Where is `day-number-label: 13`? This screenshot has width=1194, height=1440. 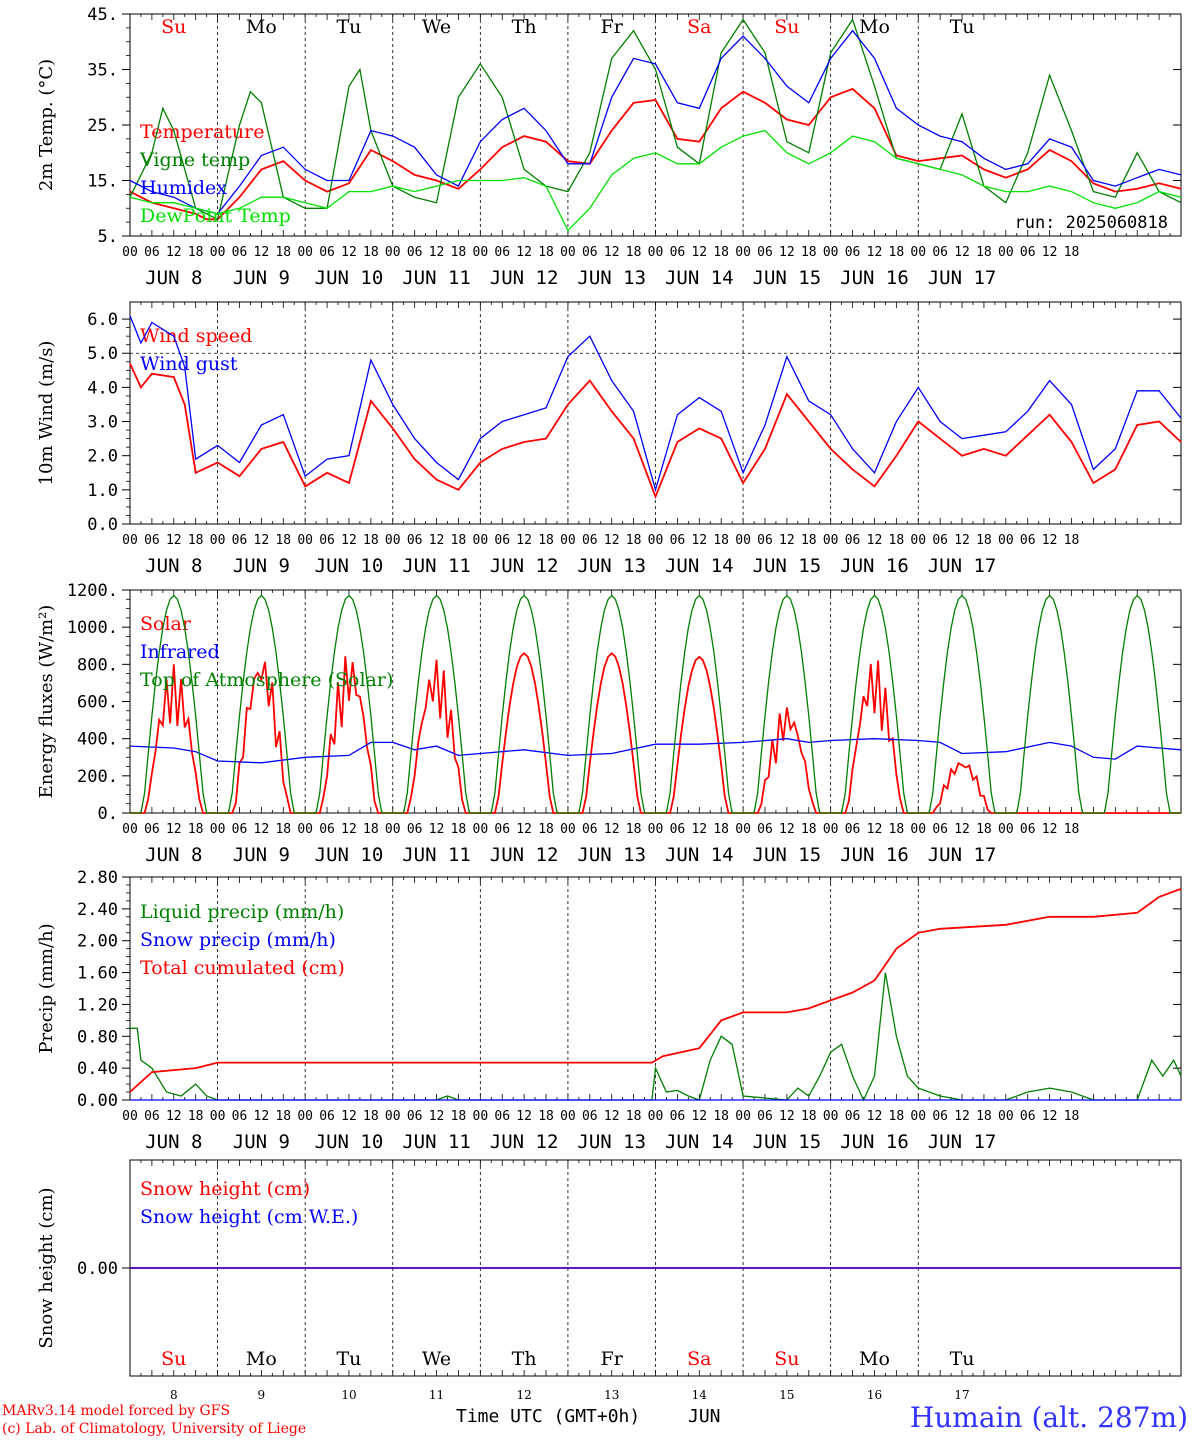
day-number-label: 13 is located at coordinates (611, 1395).